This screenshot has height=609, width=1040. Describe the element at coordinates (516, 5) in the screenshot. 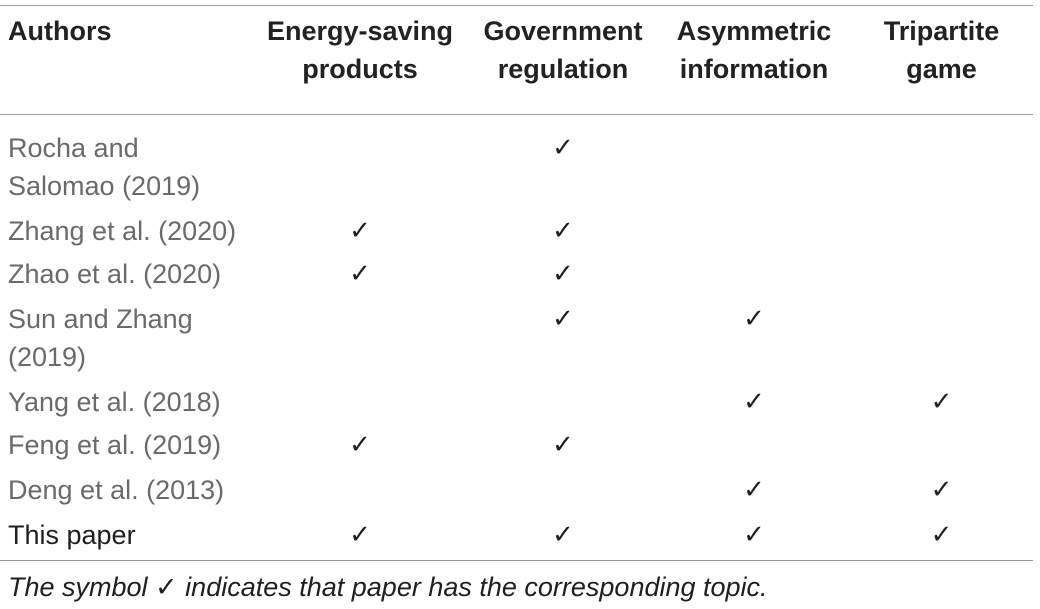

I see `top-rule` at that location.